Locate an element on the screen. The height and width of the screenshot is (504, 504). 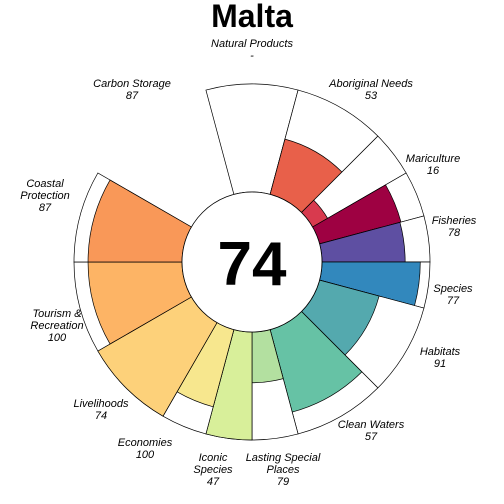
petal-label: Fisheries 78 is located at coordinates (454, 227).